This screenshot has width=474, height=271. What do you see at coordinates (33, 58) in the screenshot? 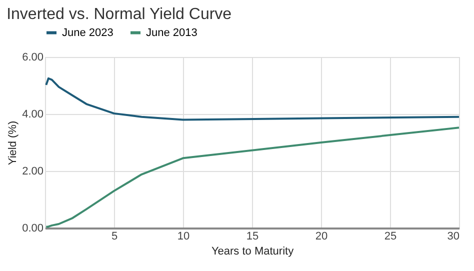
I see `y-tick-label: 6.00` at bounding box center [33, 58].